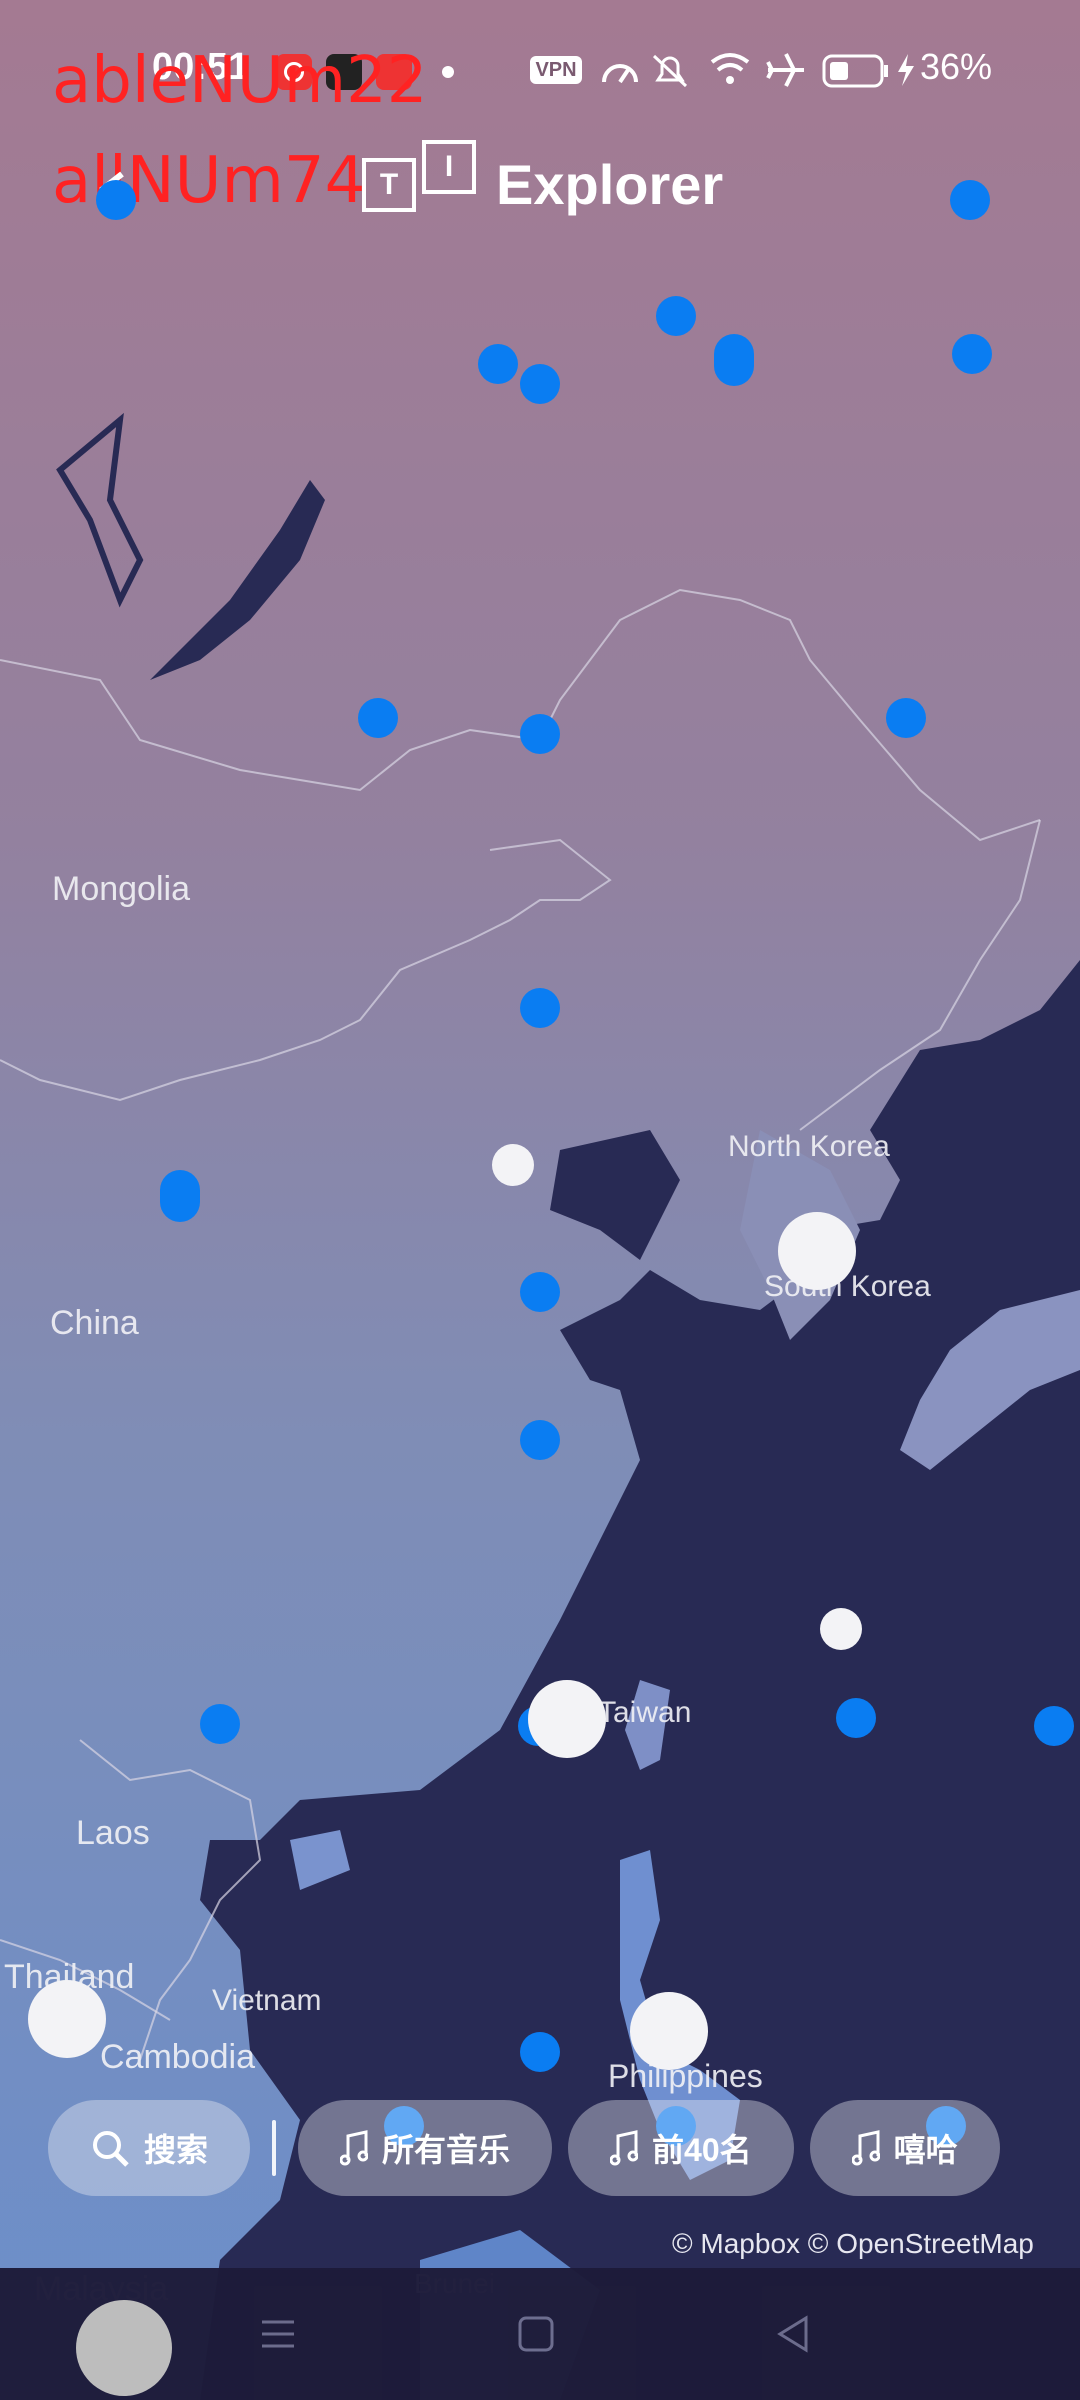 Image resolution: width=1080 pixels, height=2400 pixels. I want to click on charging-icon, so click(906, 70).